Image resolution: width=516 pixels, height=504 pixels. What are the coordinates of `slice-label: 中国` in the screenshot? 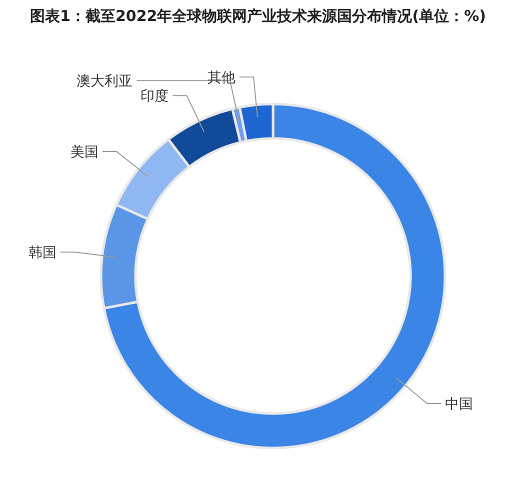 It's located at (459, 404).